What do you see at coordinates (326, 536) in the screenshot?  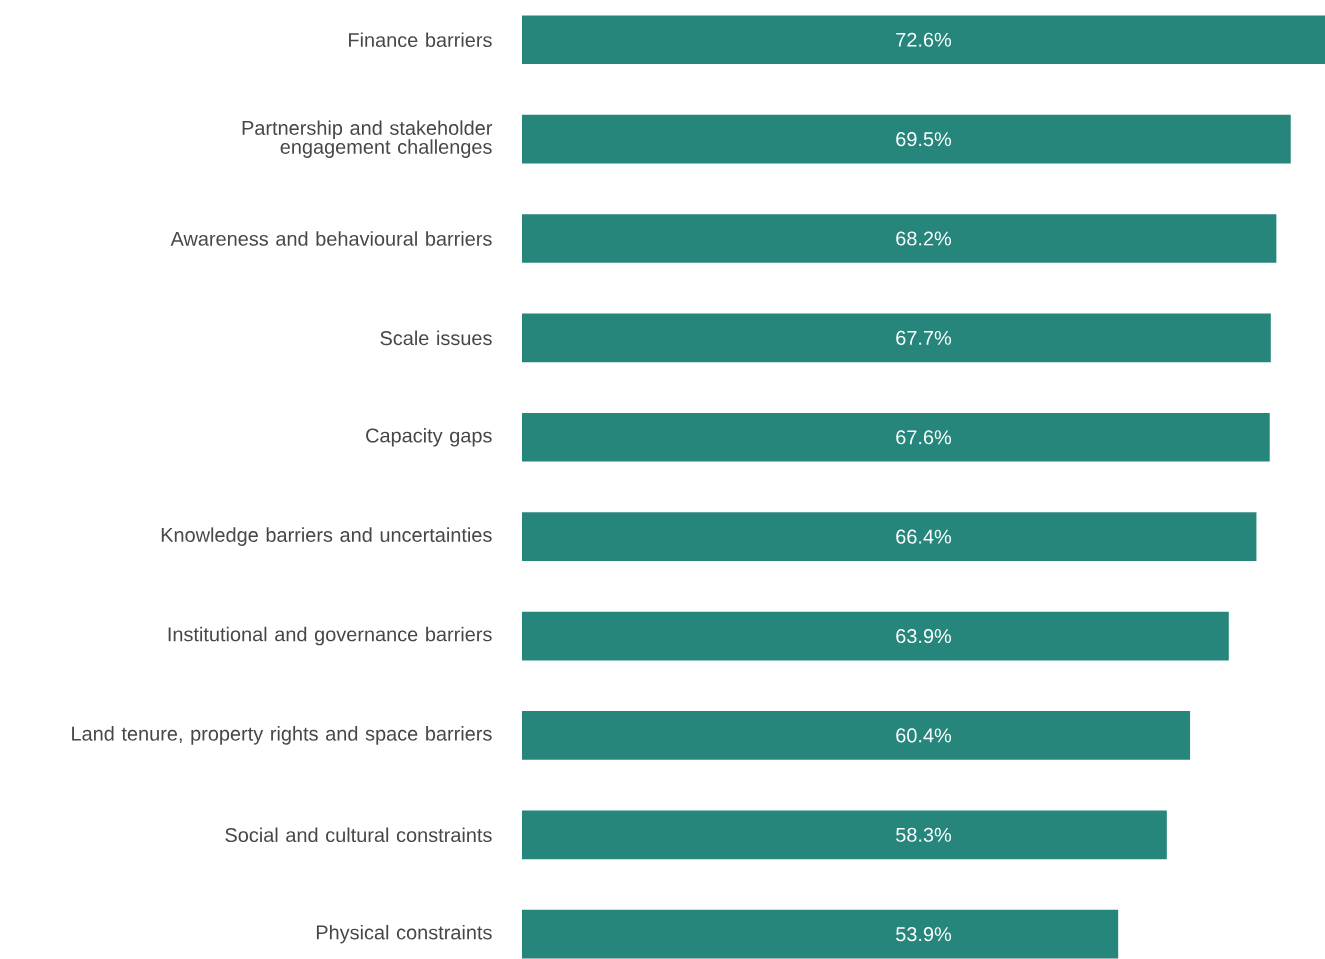 I see `y-tick-label: Knowledge barriers and uncertainties` at bounding box center [326, 536].